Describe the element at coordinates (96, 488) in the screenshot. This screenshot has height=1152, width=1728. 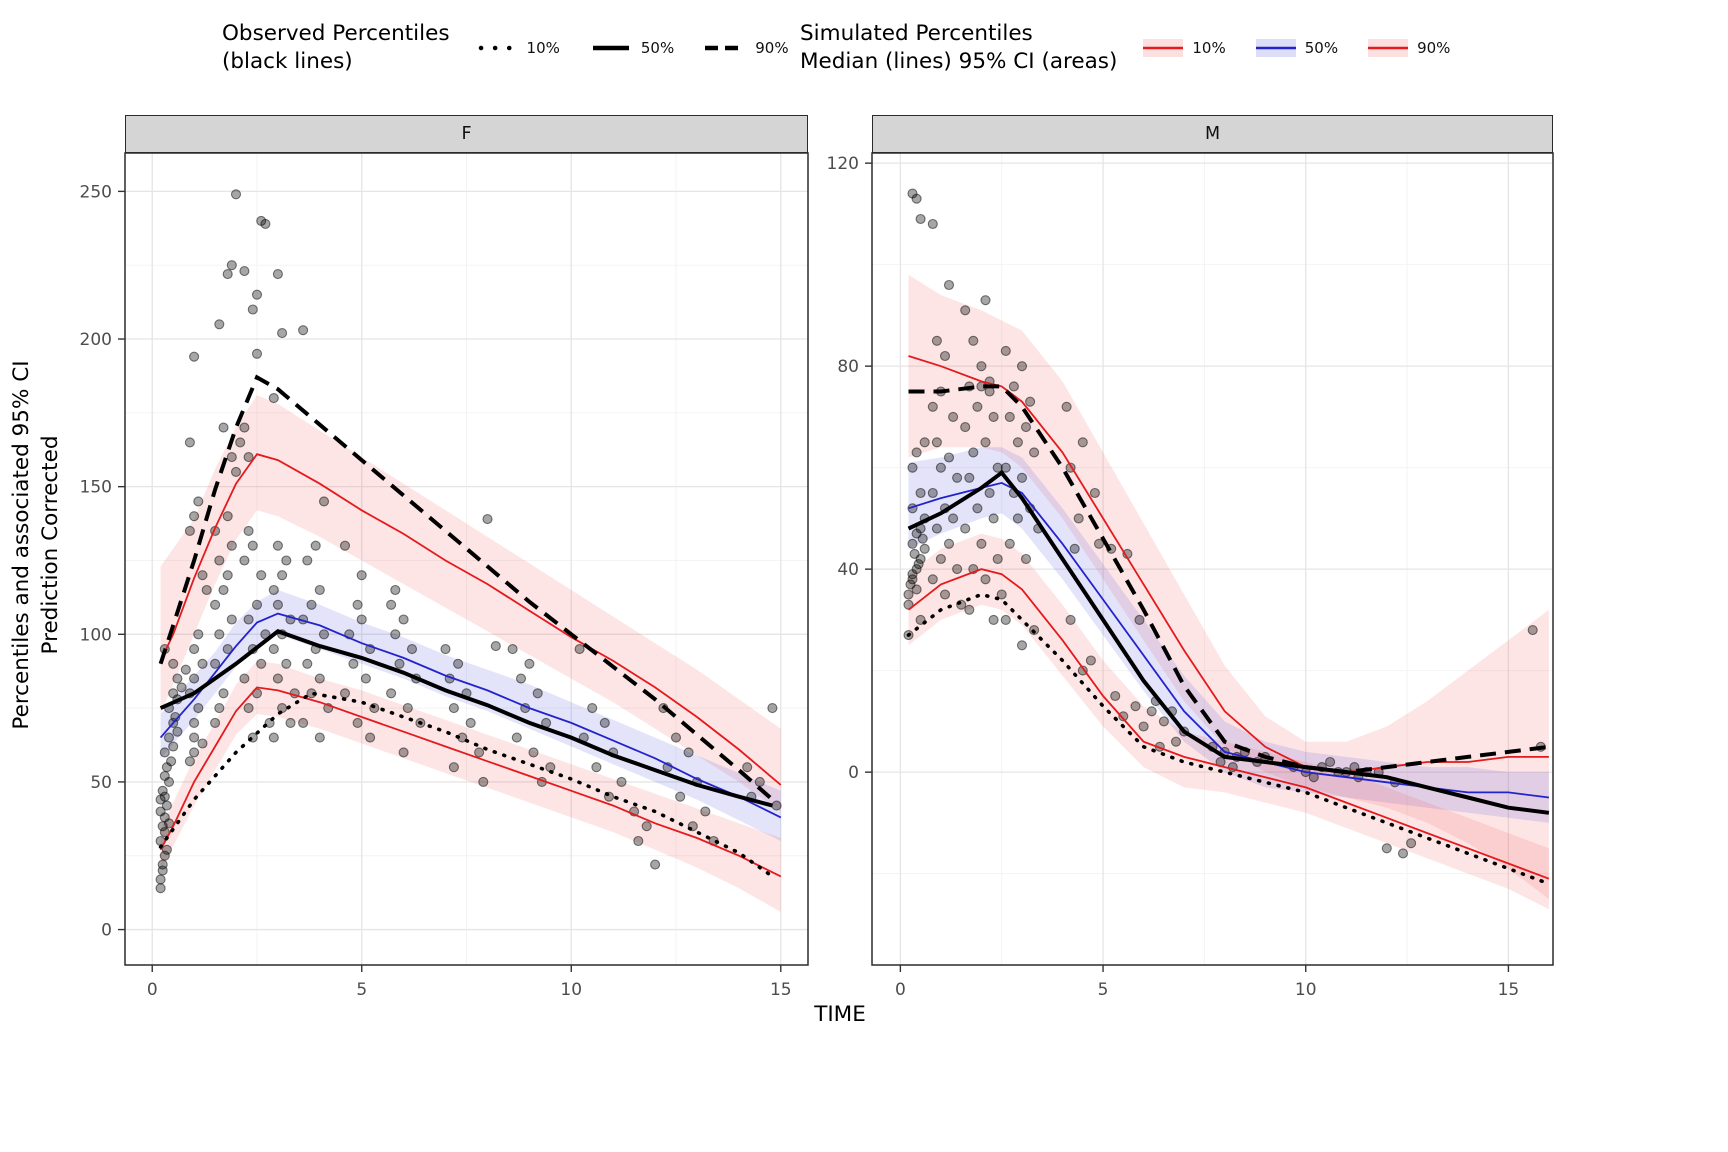
I see `y-tick-label: 150` at that location.